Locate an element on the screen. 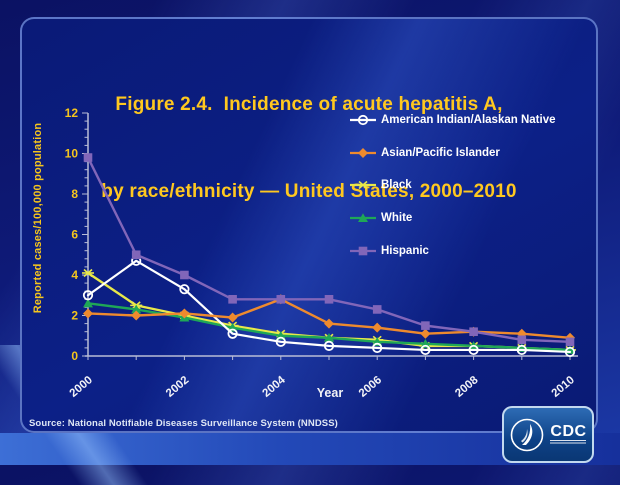  y-tick-label: 2 is located at coordinates (74, 316).